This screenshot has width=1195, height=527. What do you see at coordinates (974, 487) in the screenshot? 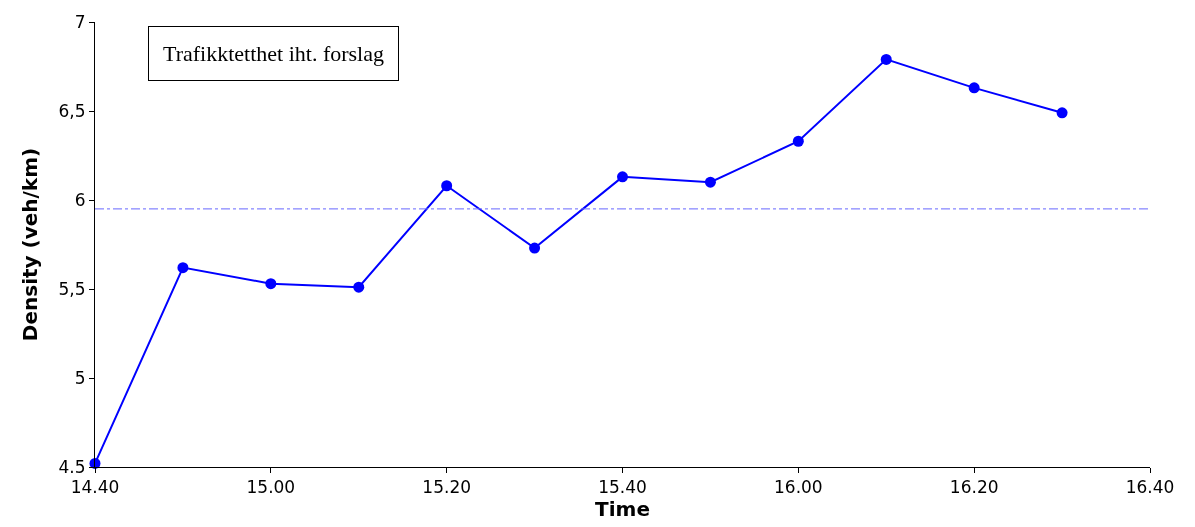
I see `x-tick-label: 16.20` at bounding box center [974, 487].